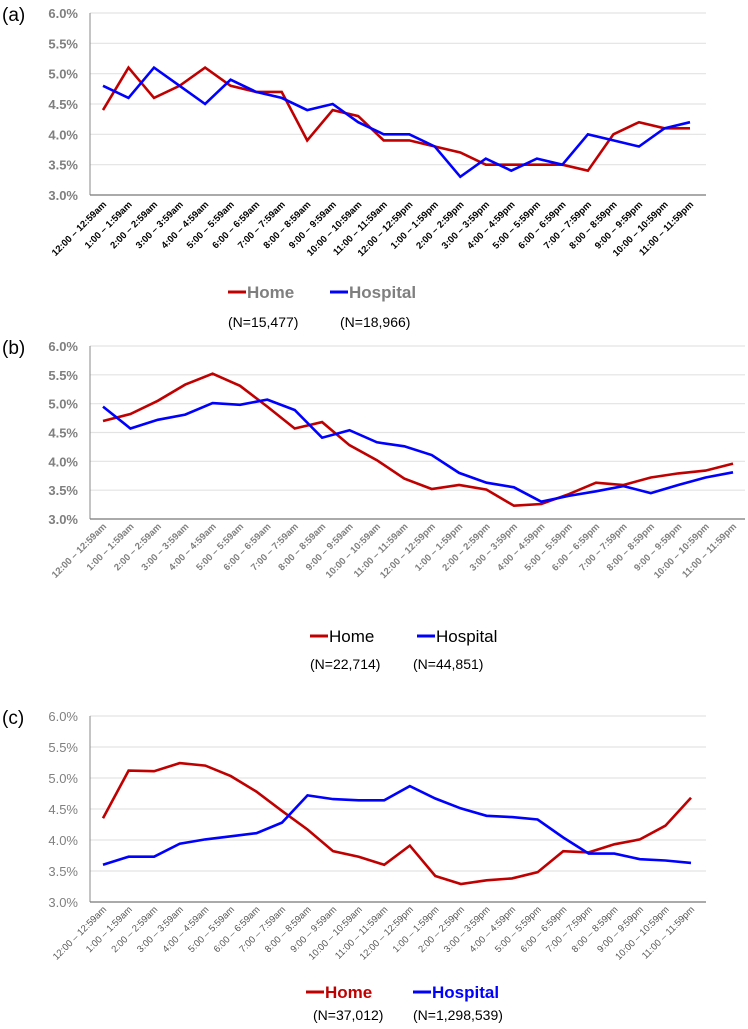 The width and height of the screenshot is (748, 1029). I want to click on legend-n-hospital: (N=44,851), so click(448, 664).